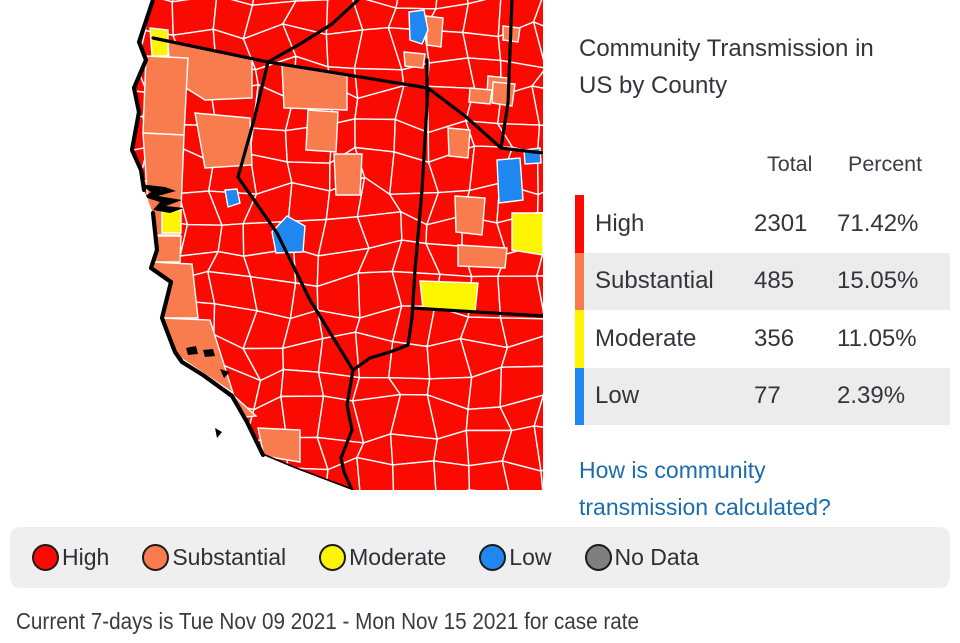 The width and height of the screenshot is (960, 643). I want to click on row-total: 77, so click(767, 396).